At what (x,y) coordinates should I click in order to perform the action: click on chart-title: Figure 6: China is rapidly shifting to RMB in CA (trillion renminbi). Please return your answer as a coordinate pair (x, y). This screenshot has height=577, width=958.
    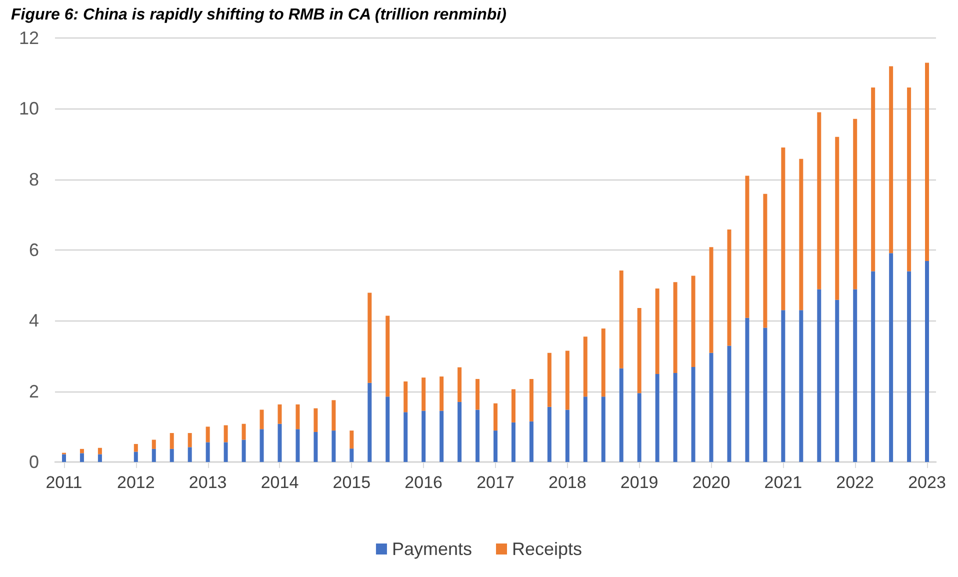
    Looking at the image, I should click on (258, 15).